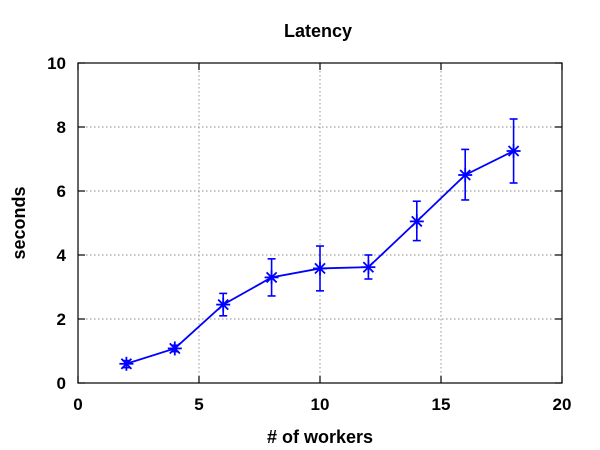  Describe the element at coordinates (441, 404) in the screenshot. I see `x-tick-label: 15` at that location.